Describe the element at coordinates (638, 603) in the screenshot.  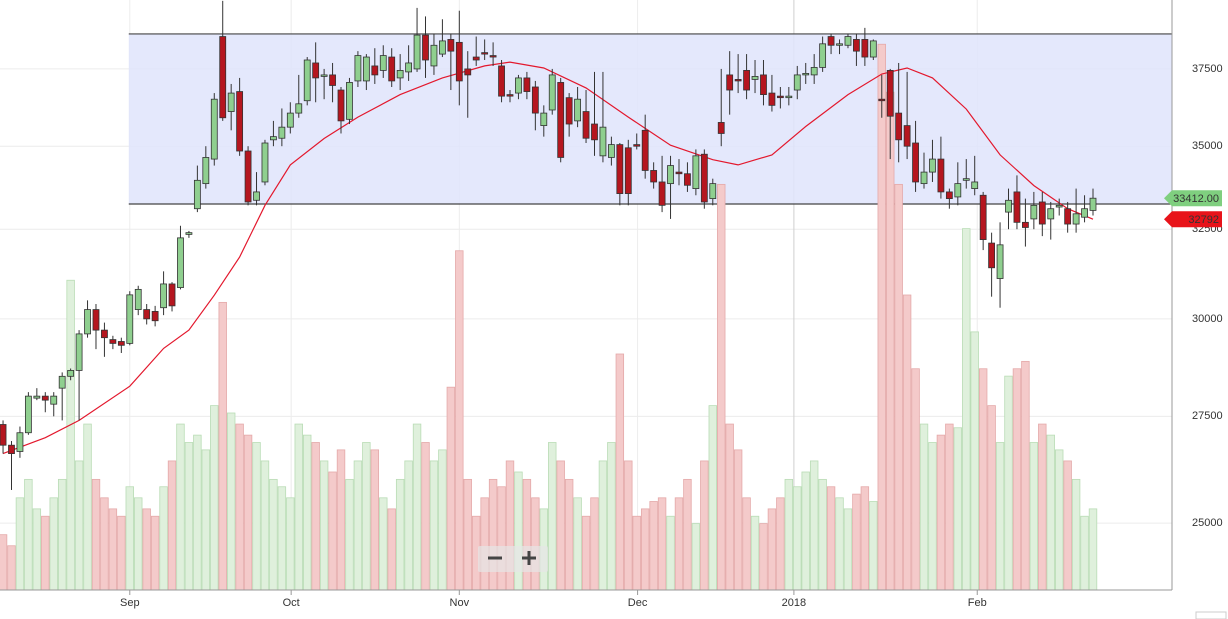
I see `x-tick-label: Dec` at that location.